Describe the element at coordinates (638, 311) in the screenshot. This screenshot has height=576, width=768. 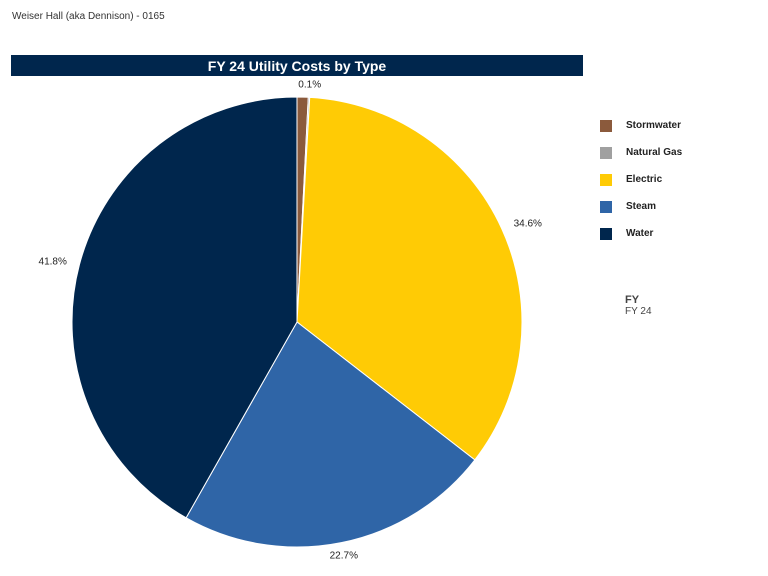
I see `fy-filter-value: FY 24` at that location.